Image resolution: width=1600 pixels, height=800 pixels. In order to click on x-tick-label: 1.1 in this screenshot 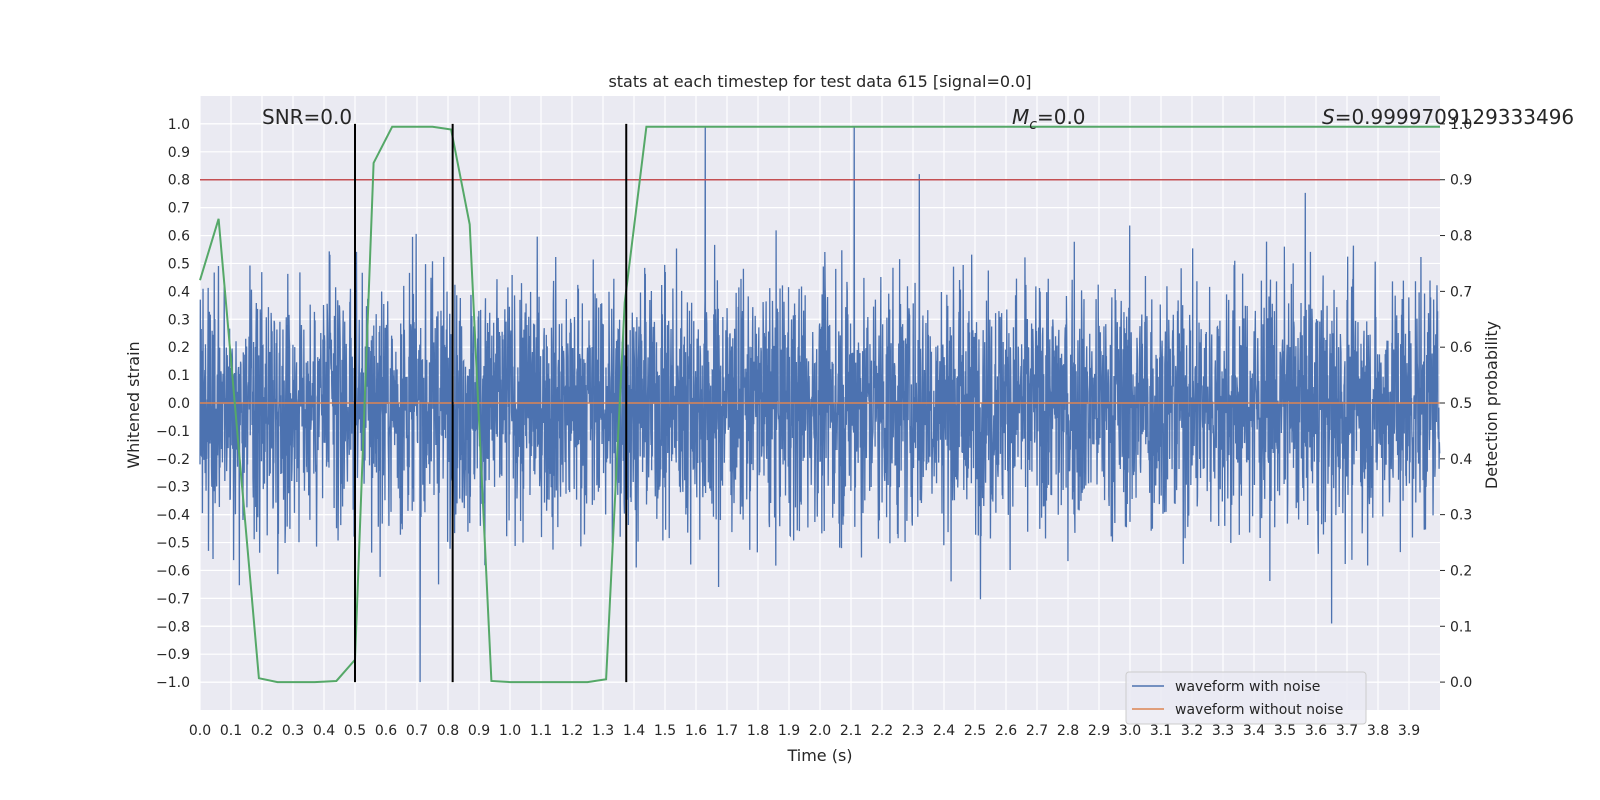, I will do `click(541, 731)`.